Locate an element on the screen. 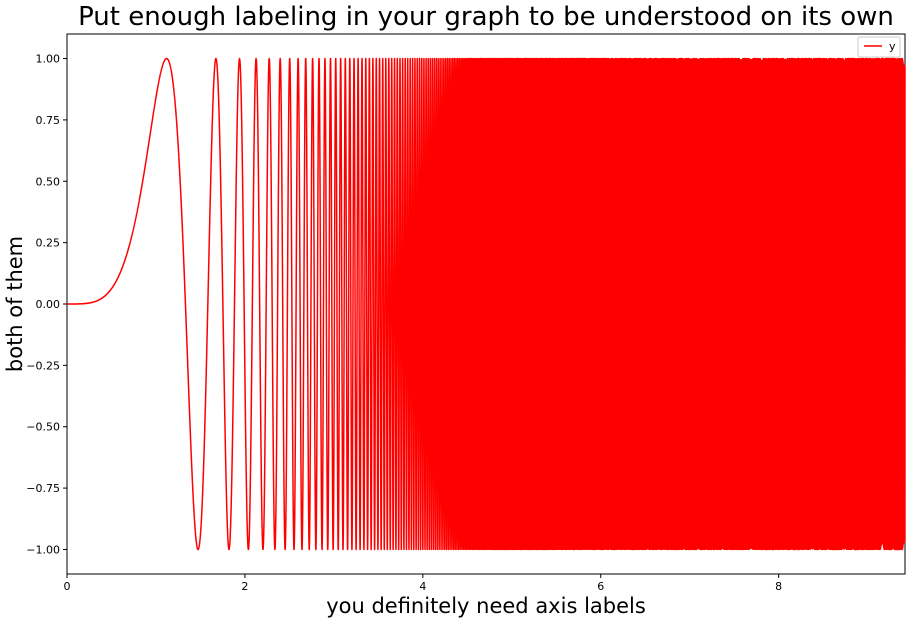 The image size is (915, 622). y-tick-label: −0.75 is located at coordinates (43, 488).